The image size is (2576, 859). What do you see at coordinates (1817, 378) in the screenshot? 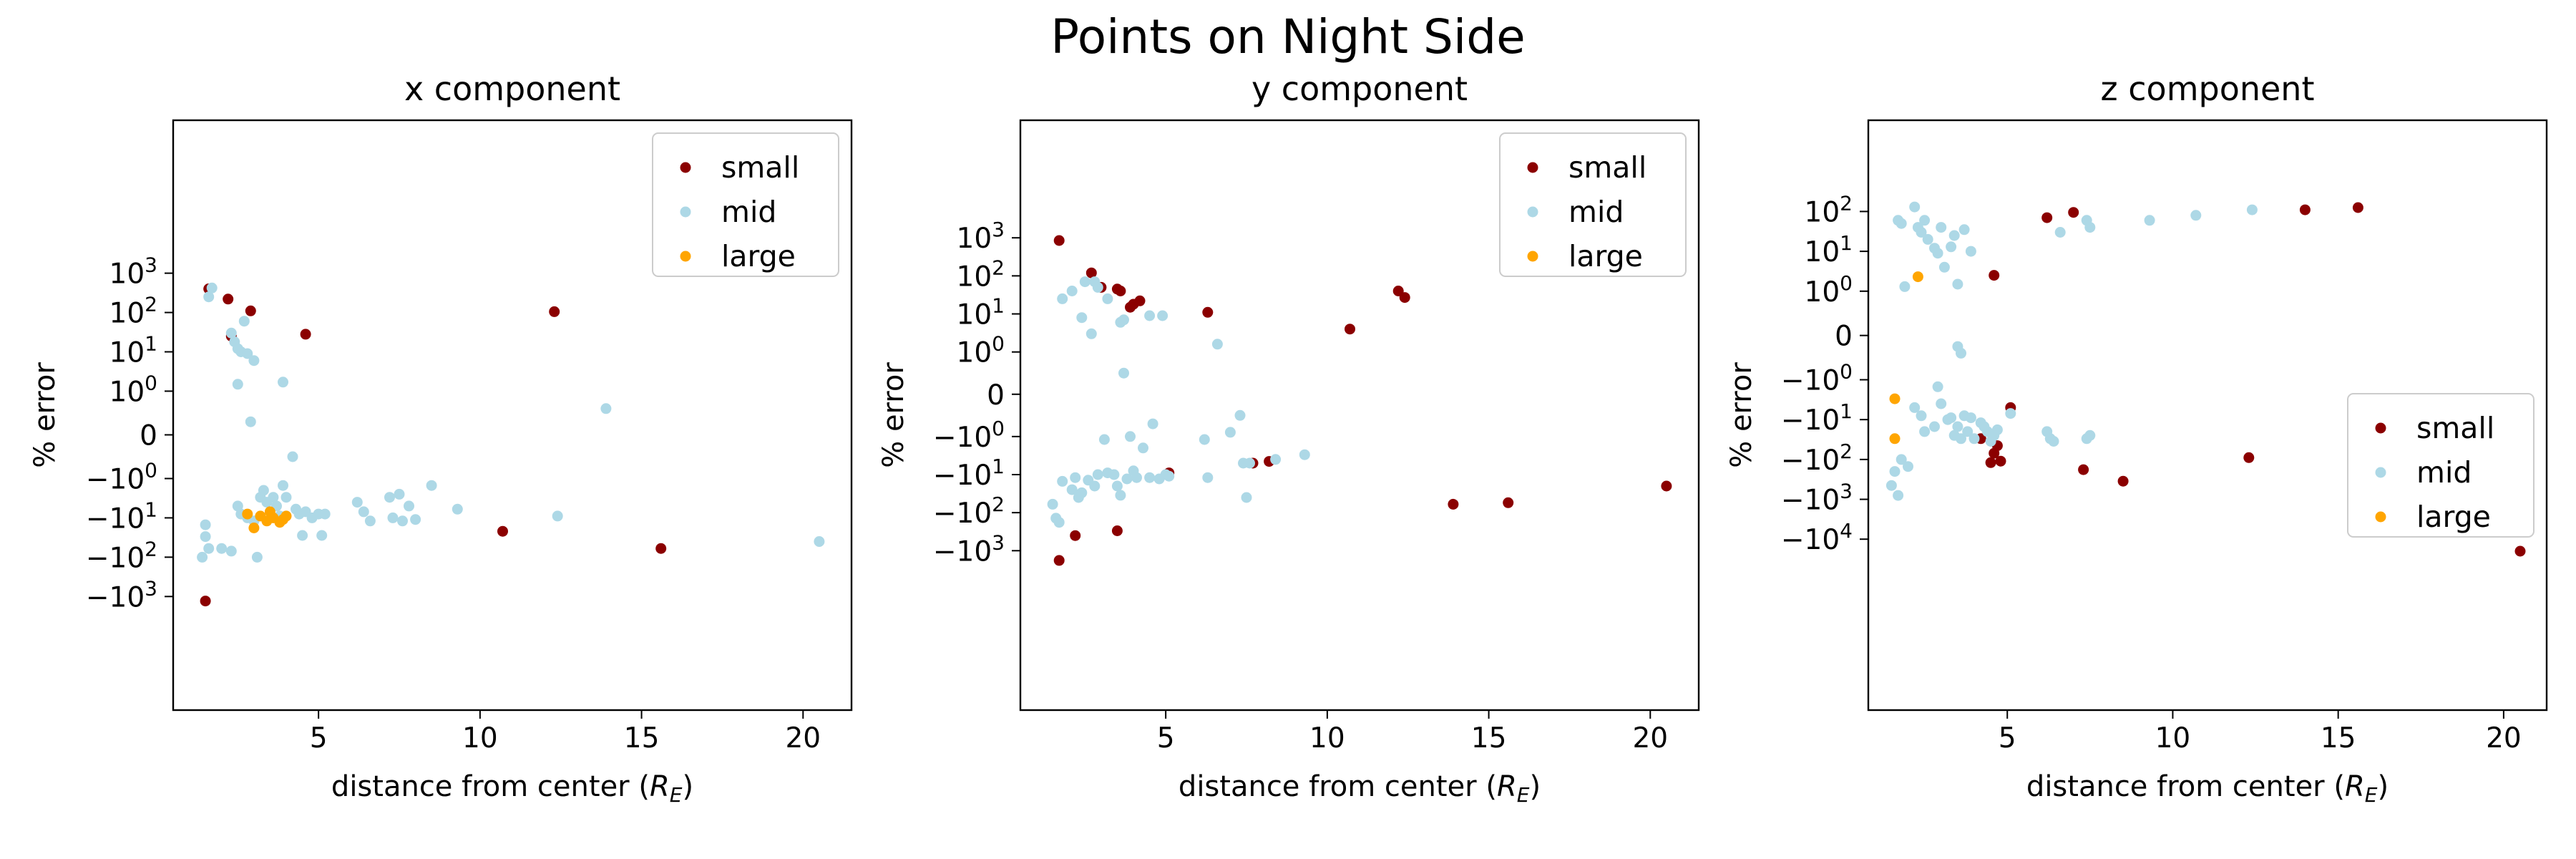
I see `y-tick-label: −100` at bounding box center [1817, 378].